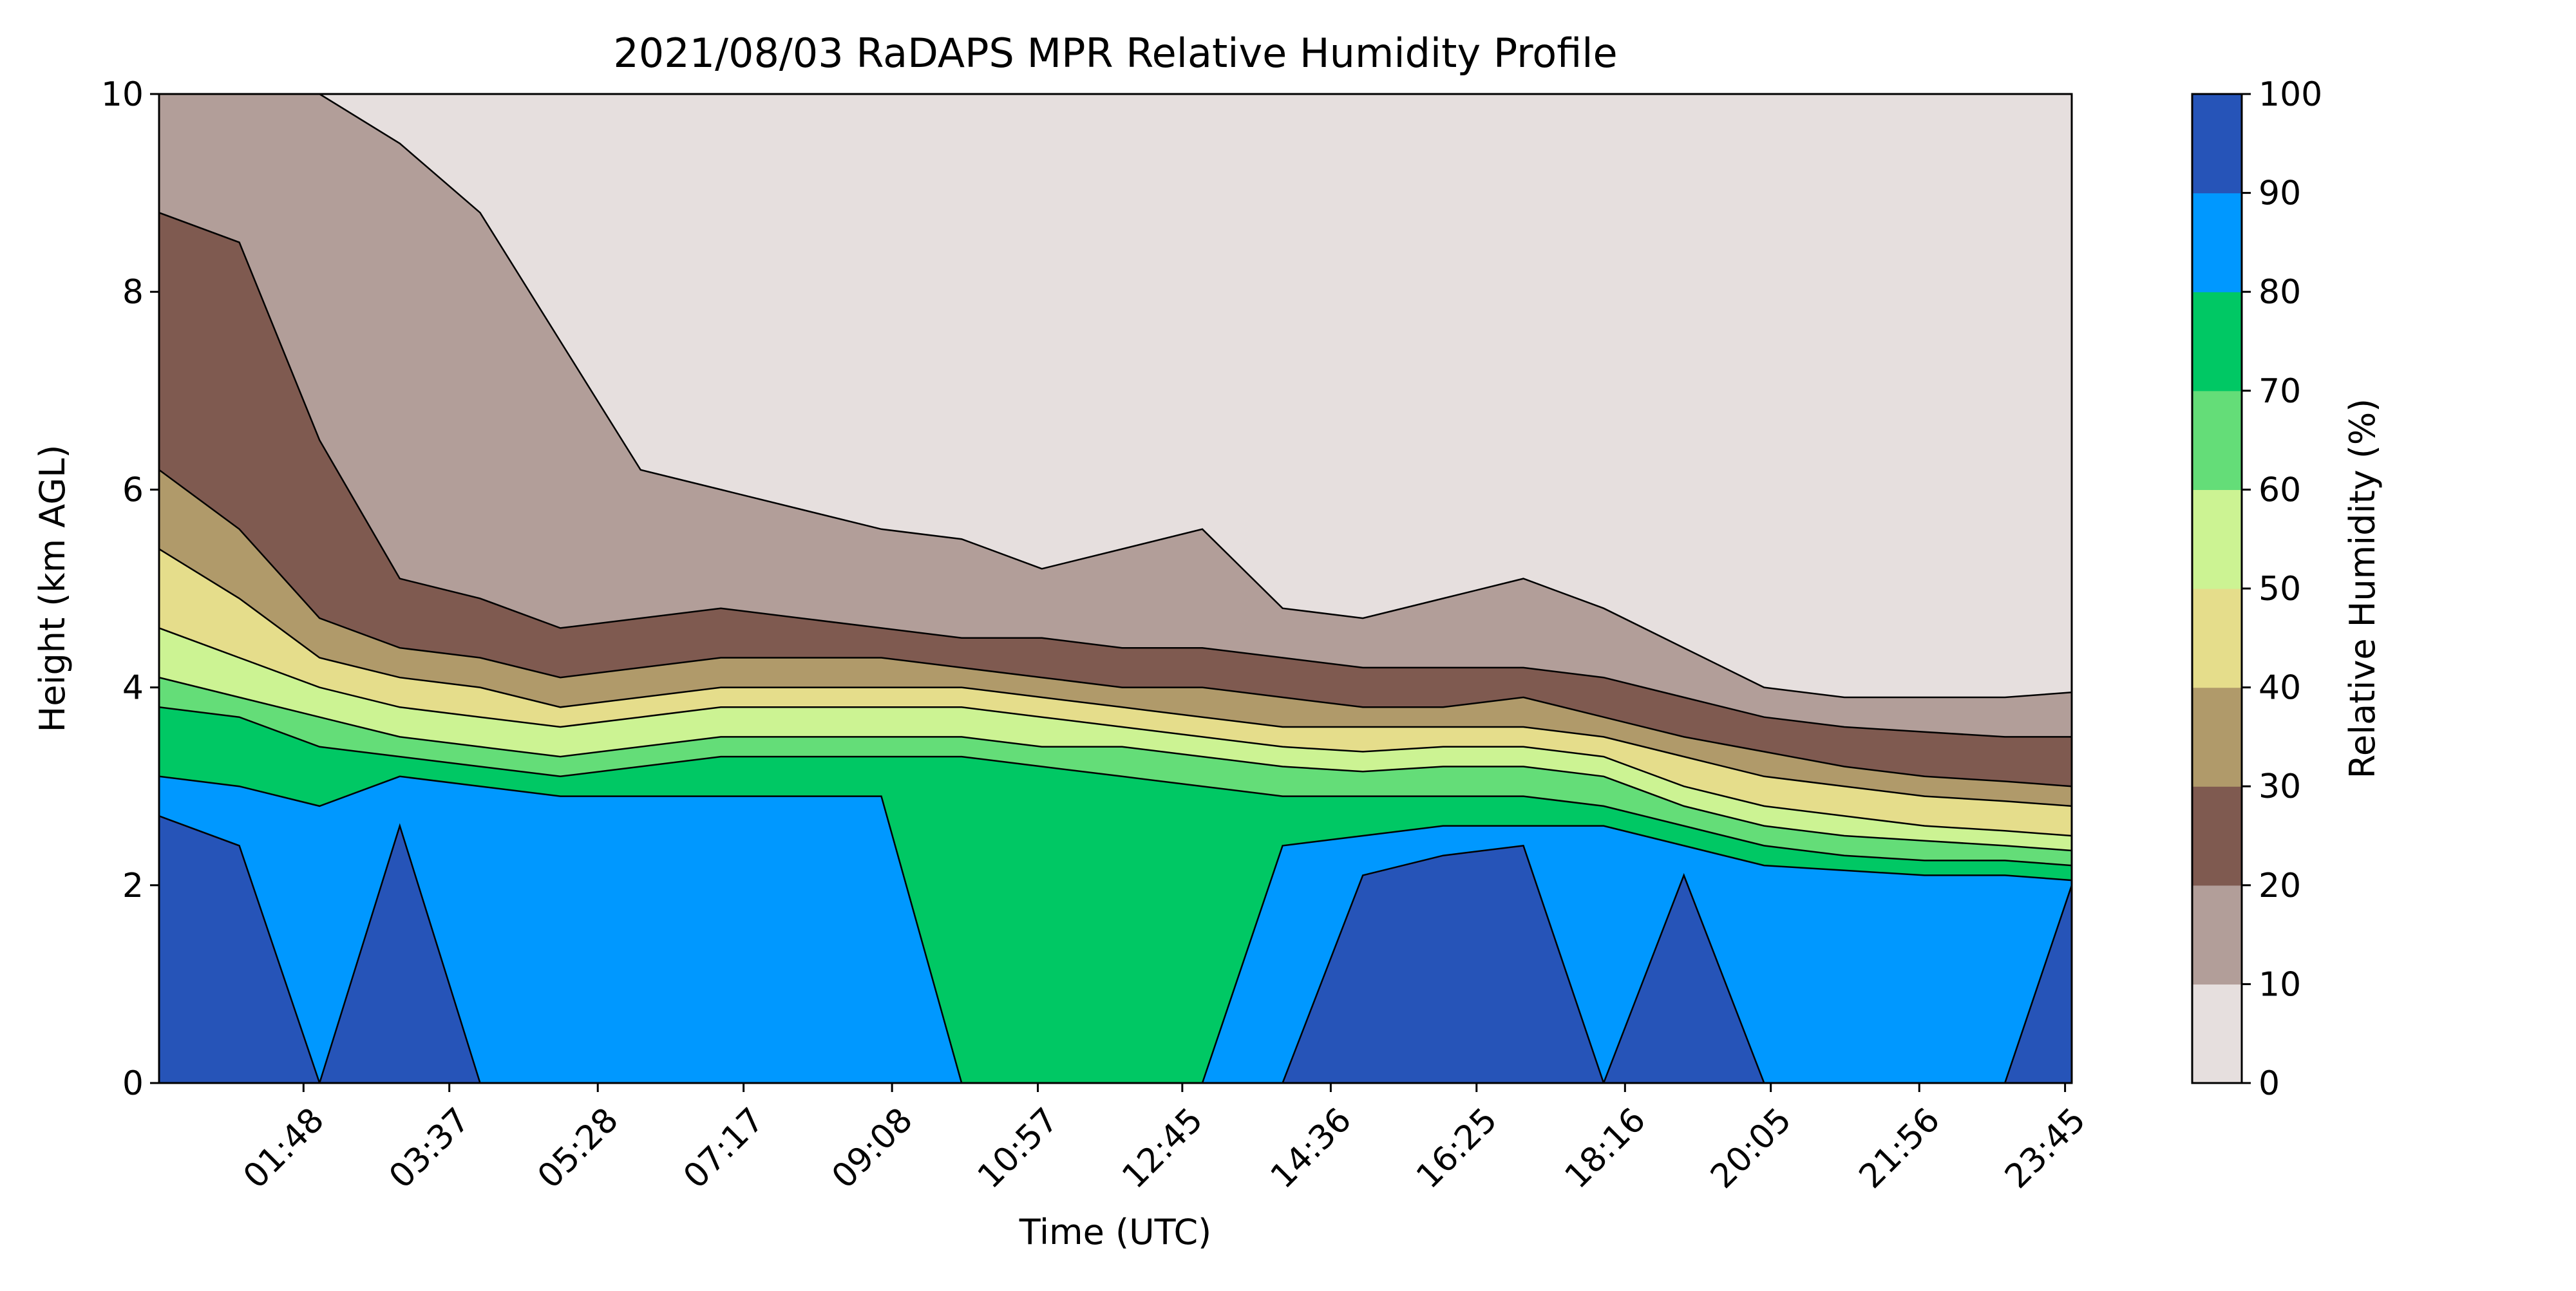 The image size is (2576, 1291). Describe the element at coordinates (52, 589) in the screenshot. I see `y-axis-label: Height (km AGL)` at that location.